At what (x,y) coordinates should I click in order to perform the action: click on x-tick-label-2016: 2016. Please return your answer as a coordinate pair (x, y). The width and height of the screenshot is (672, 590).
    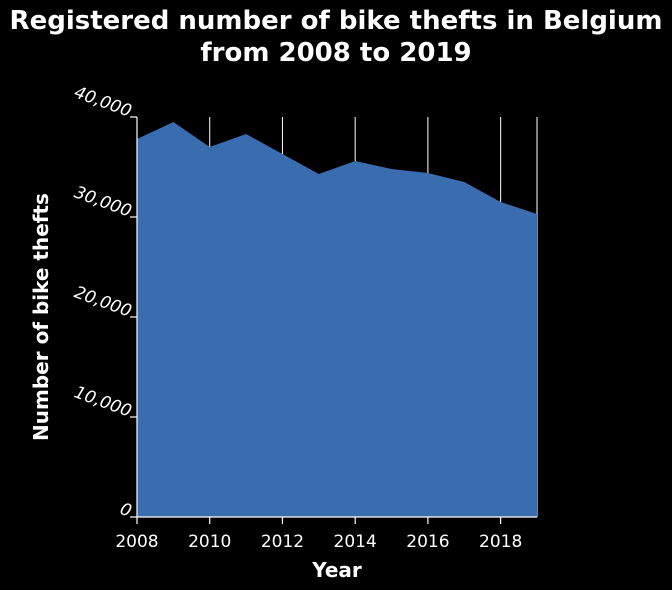
    Looking at the image, I should click on (427, 542).